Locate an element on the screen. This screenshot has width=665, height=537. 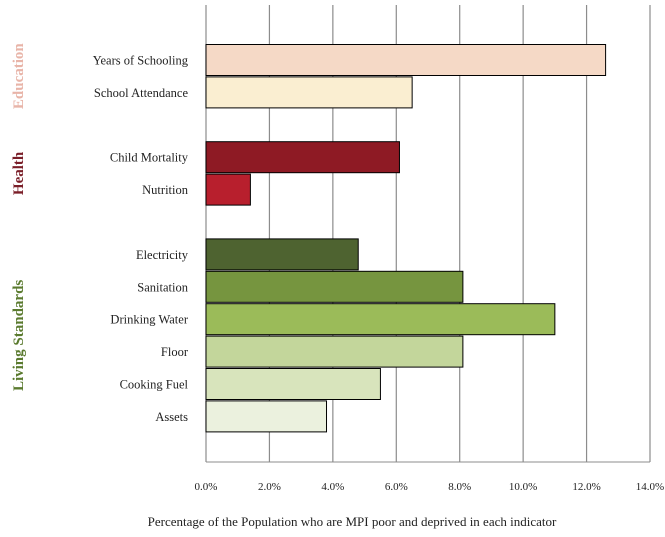
x-tick-label: 2.0% is located at coordinates (269, 487).